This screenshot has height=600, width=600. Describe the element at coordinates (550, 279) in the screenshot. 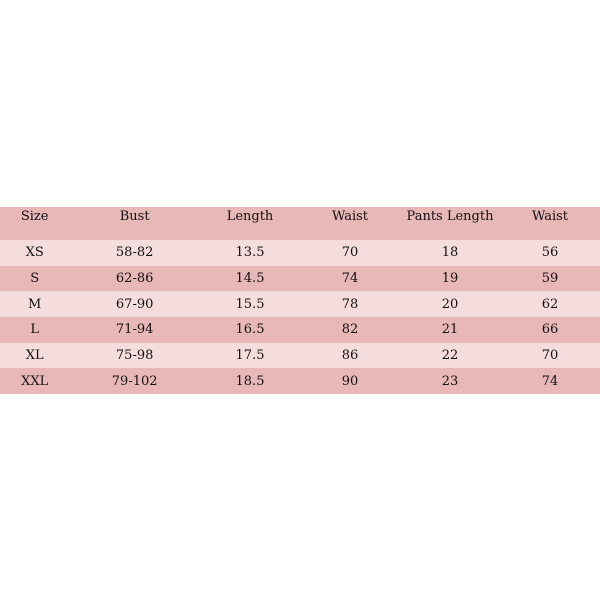

I see `table-cell: 59` at that location.